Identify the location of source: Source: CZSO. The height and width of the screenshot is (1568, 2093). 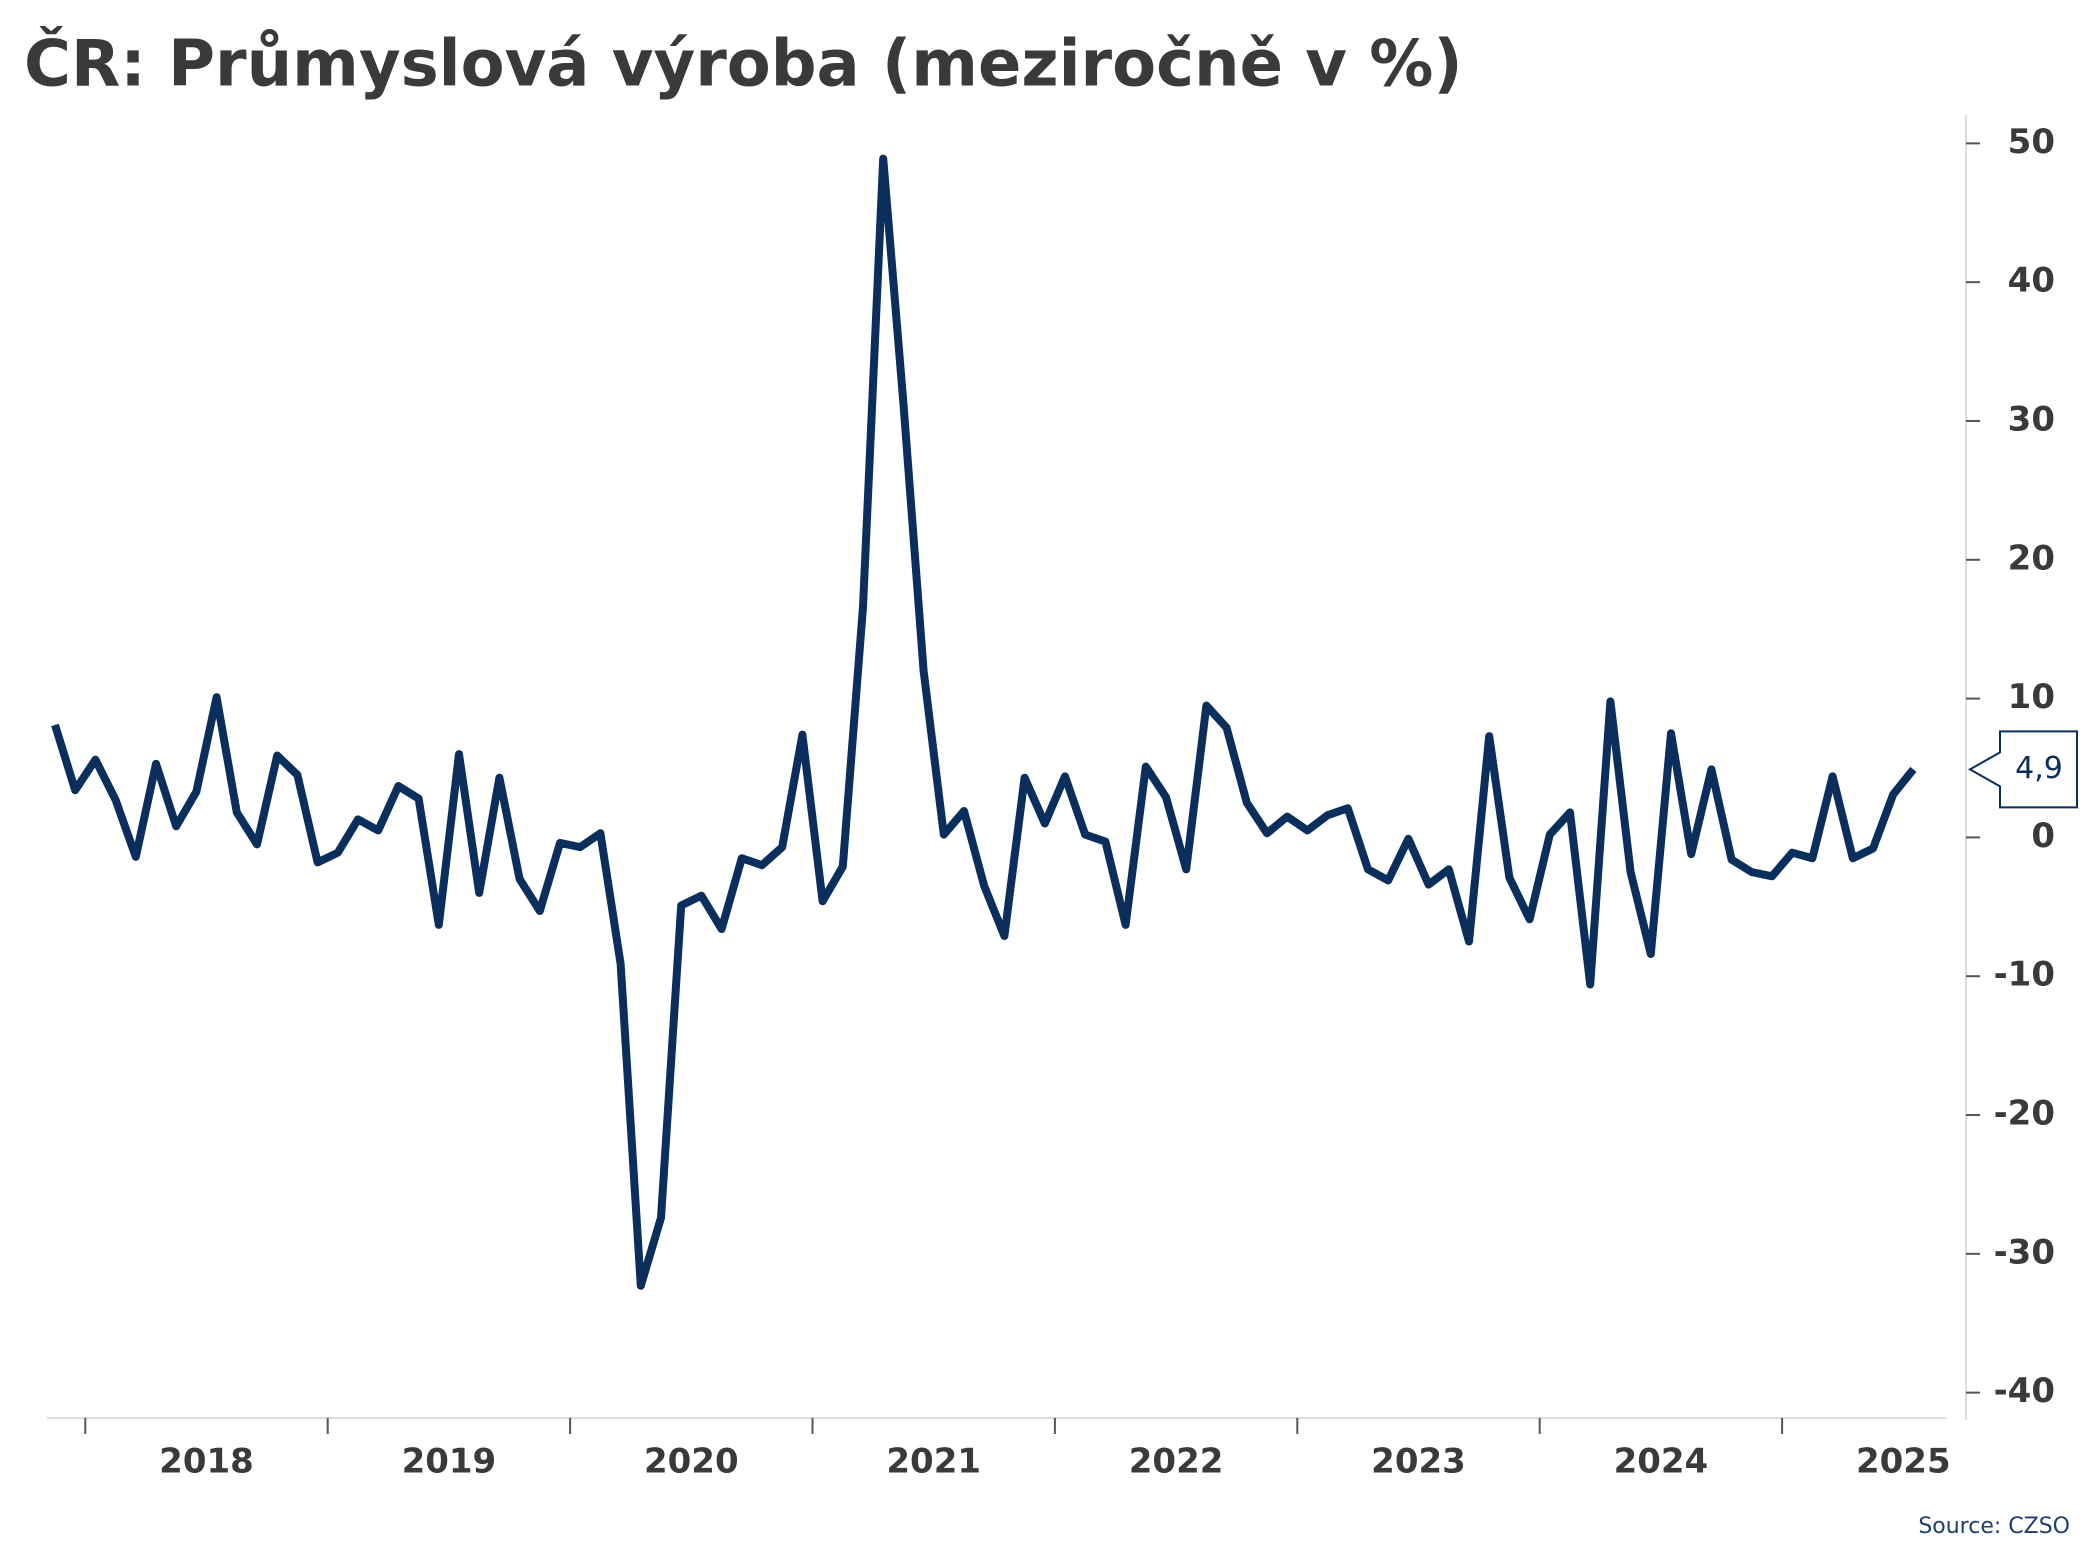
(1994, 1526).